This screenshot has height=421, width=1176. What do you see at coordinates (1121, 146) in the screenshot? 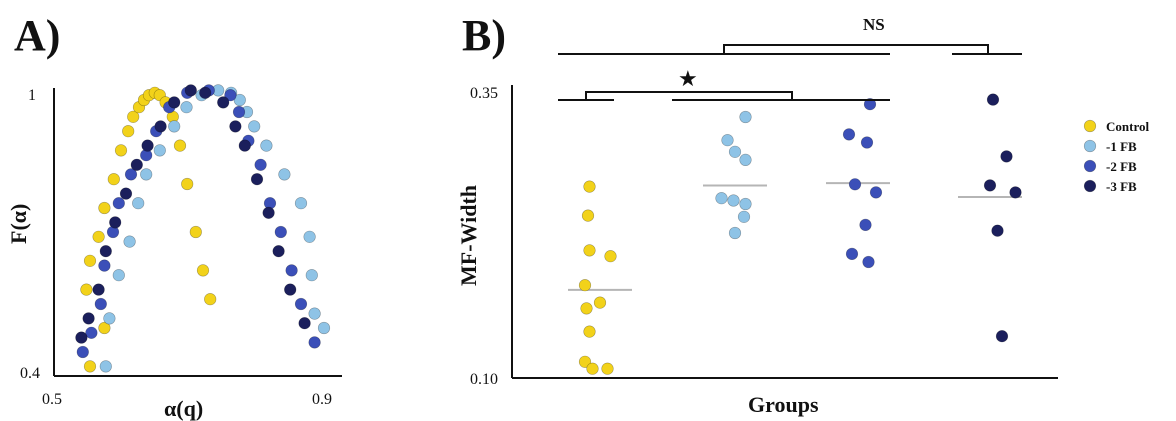
I see `legend-label-1-fb: -1 FB` at bounding box center [1121, 146].